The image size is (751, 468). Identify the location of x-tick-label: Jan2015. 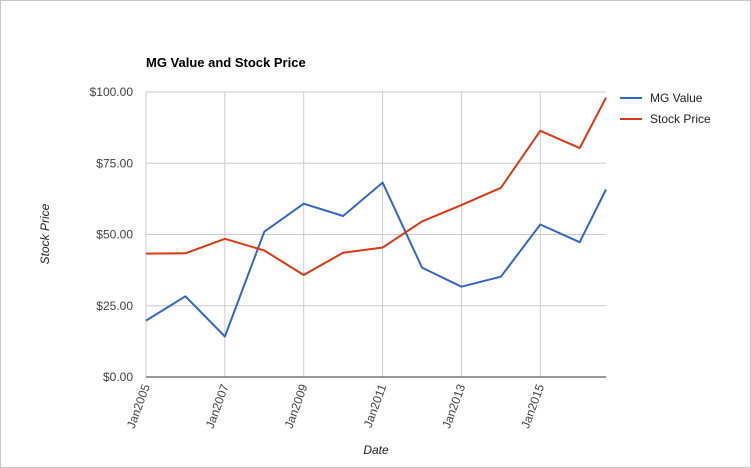
(532, 406).